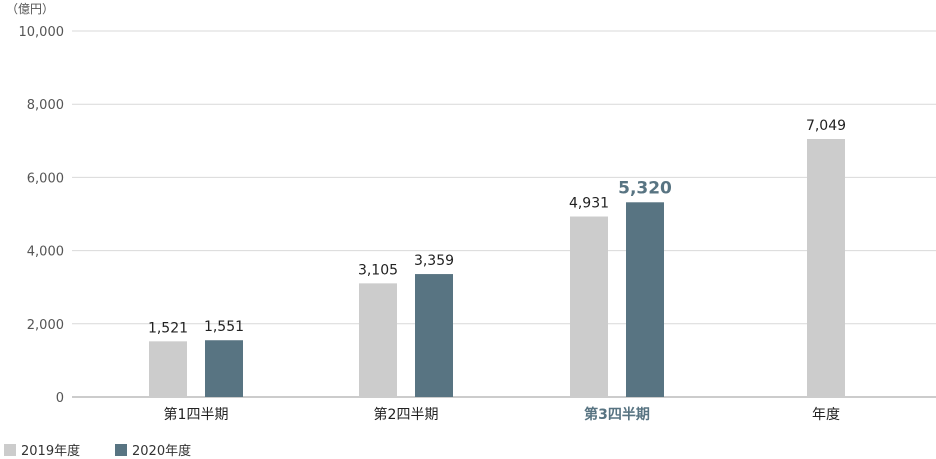  What do you see at coordinates (406, 414) in the screenshot?
I see `x-tick-label: 第2四半期` at bounding box center [406, 414].